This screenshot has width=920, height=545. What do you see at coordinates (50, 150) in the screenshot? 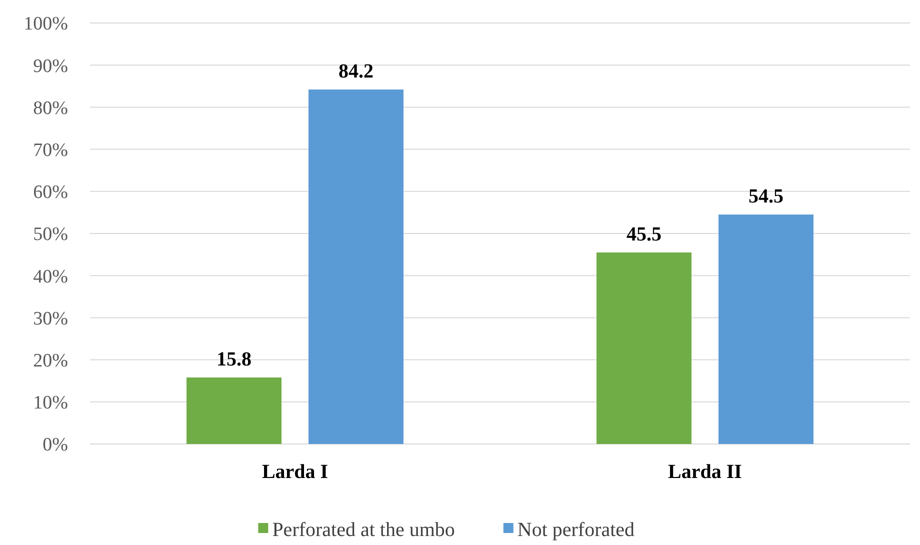
I see `y-tick-label: 70%` at bounding box center [50, 150].